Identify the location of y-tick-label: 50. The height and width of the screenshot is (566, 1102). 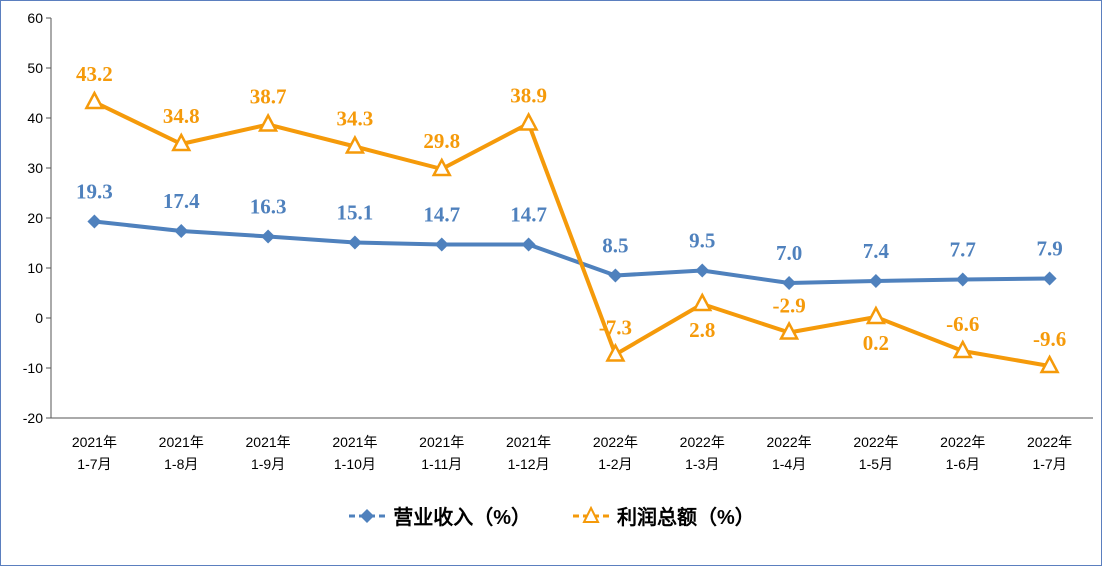
(35, 68).